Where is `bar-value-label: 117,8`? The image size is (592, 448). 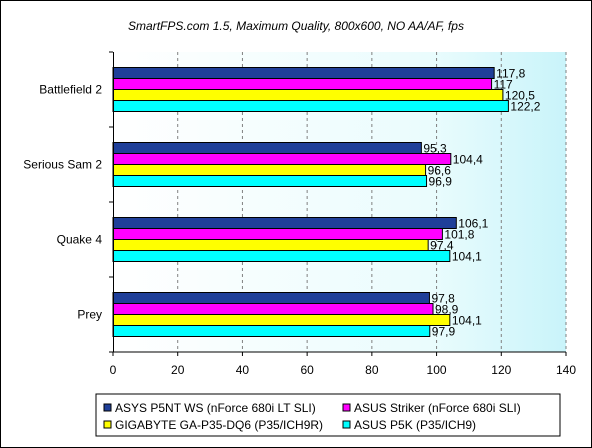 bar-value-label: 117,8 is located at coordinates (510, 74).